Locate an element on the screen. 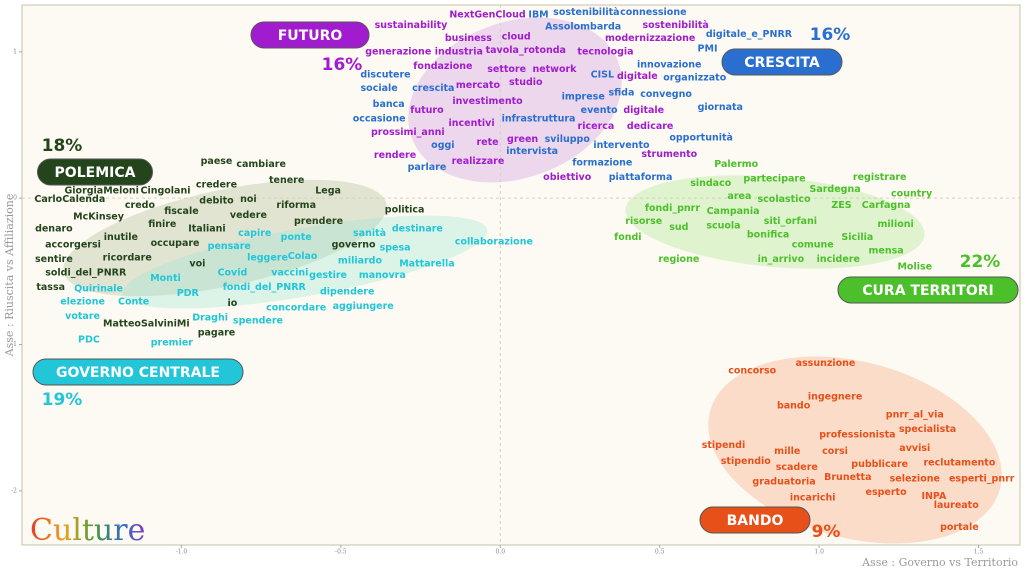 This screenshot has height=576, width=1024. word: CISL is located at coordinates (602, 75).